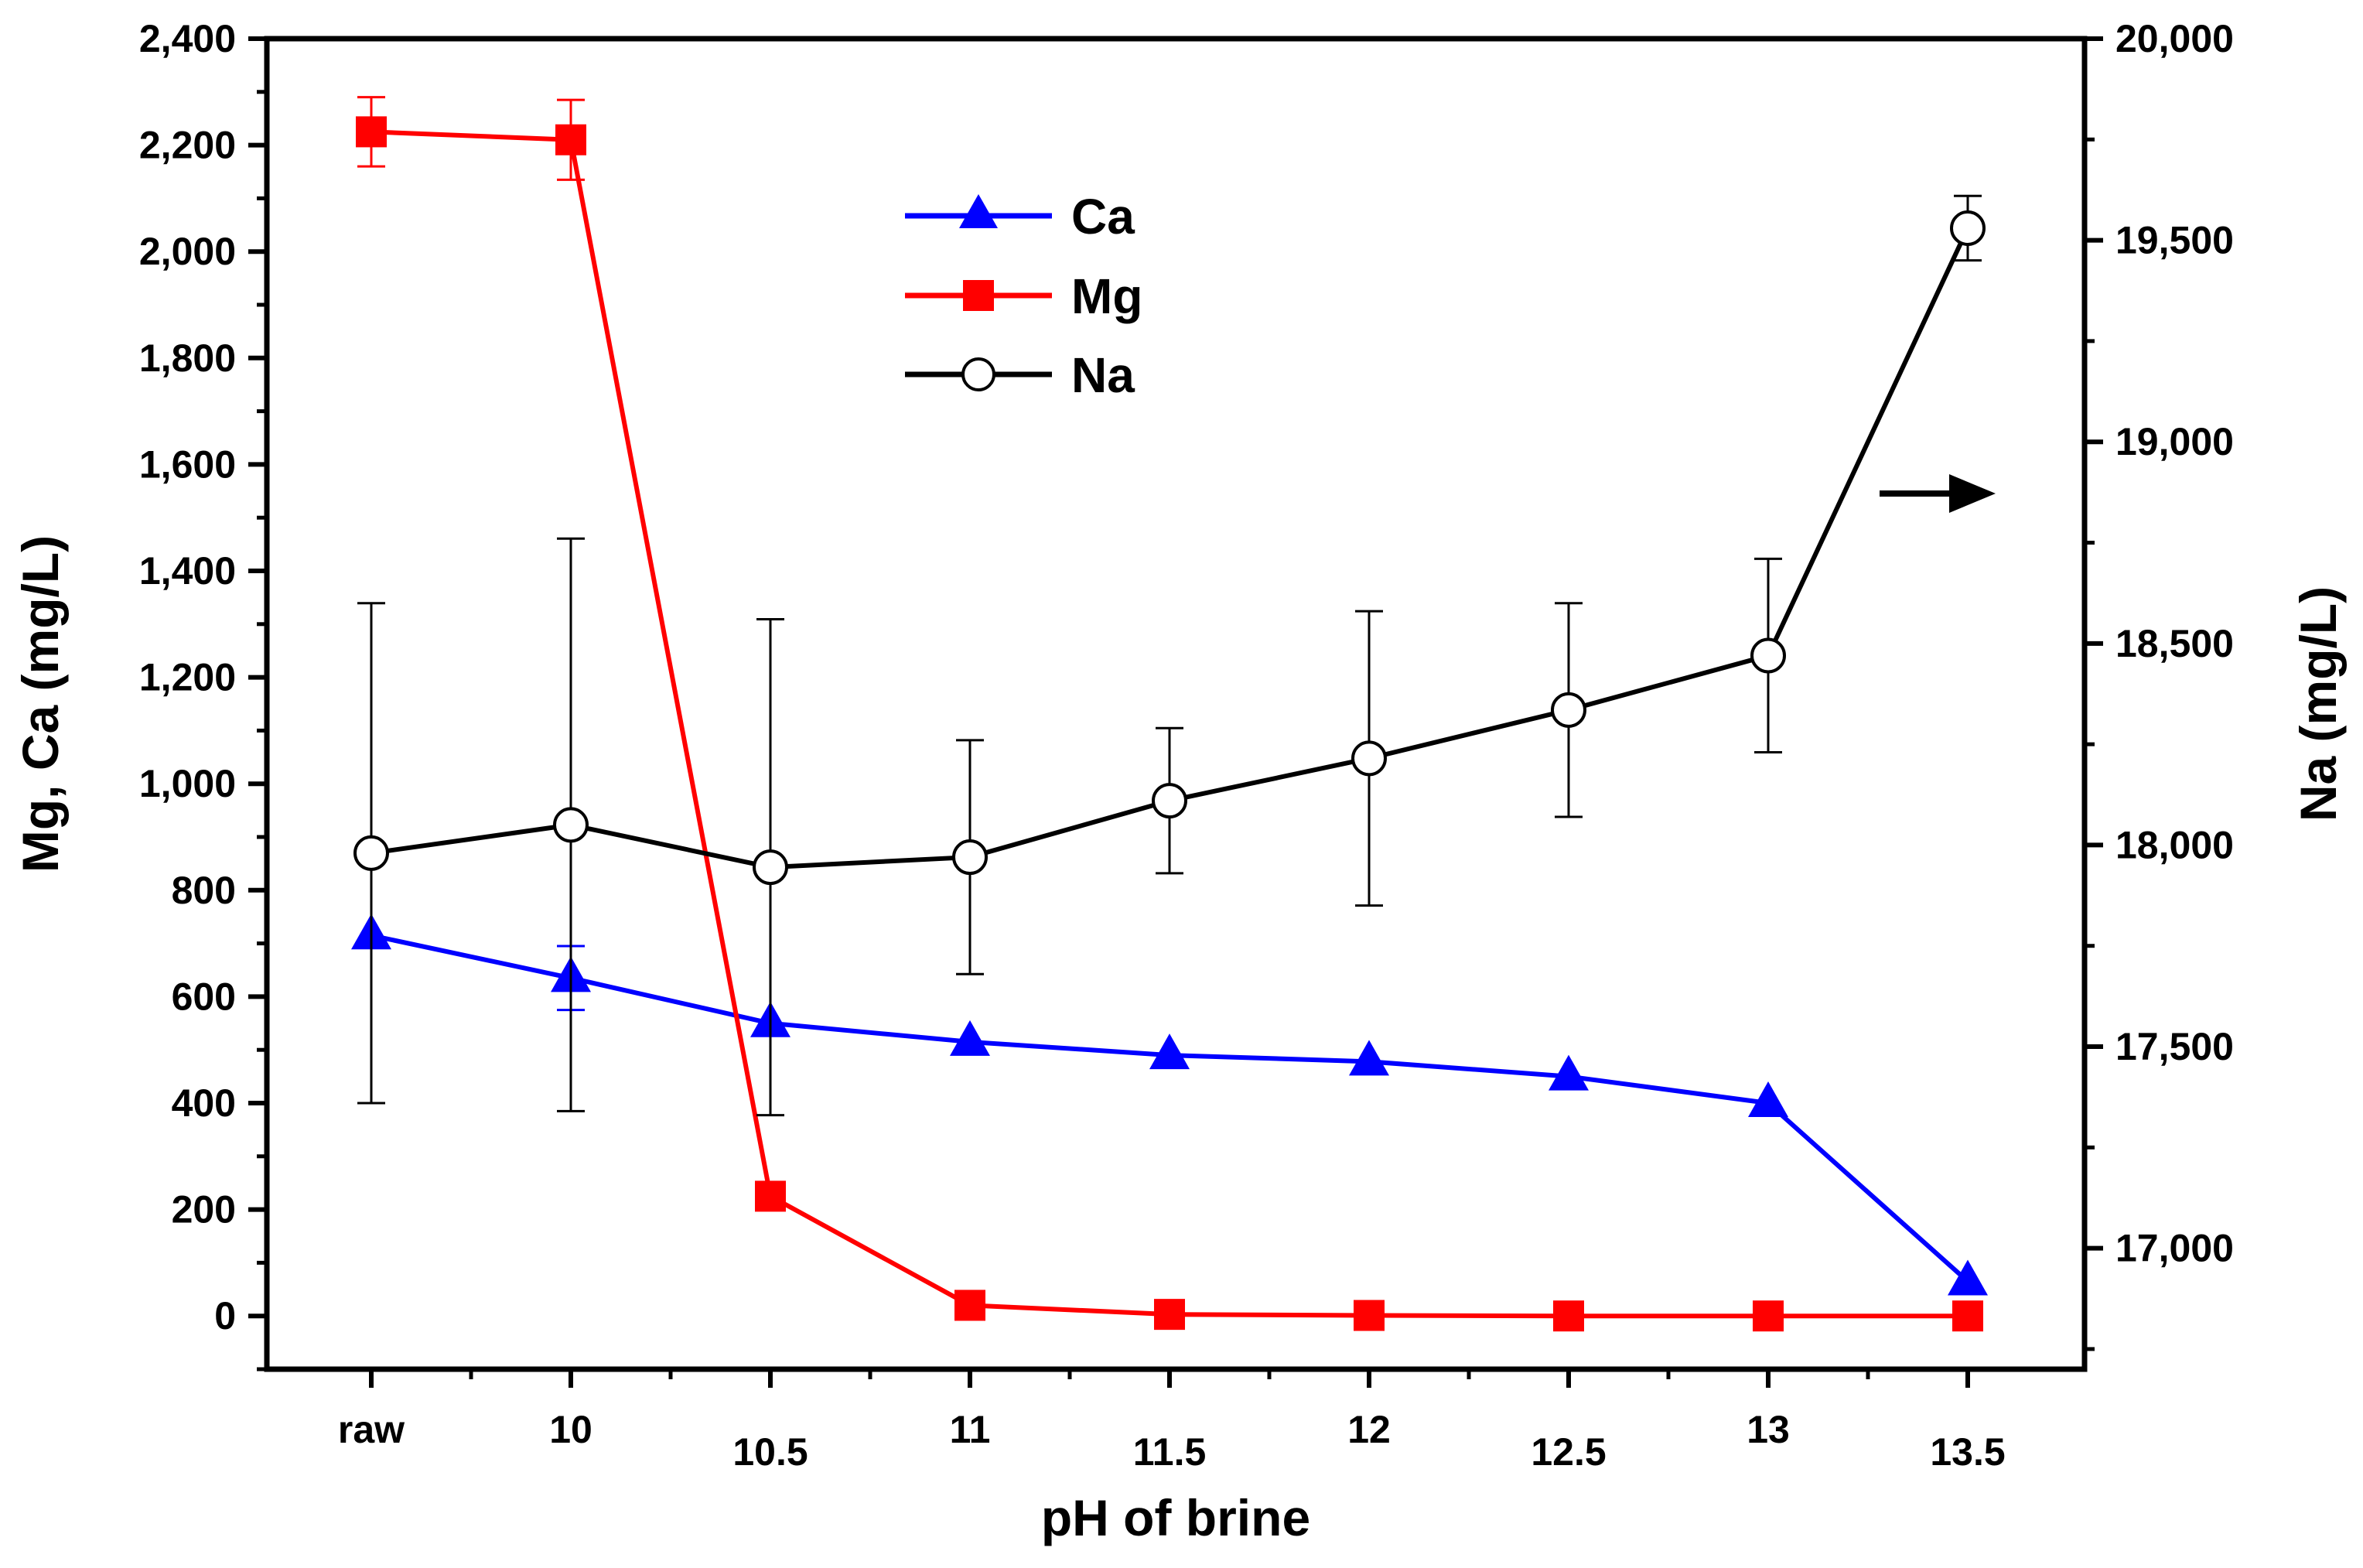 The width and height of the screenshot is (2363, 1568). What do you see at coordinates (1175, 1517) in the screenshot?
I see `x-axis-title: pH of brine` at bounding box center [1175, 1517].